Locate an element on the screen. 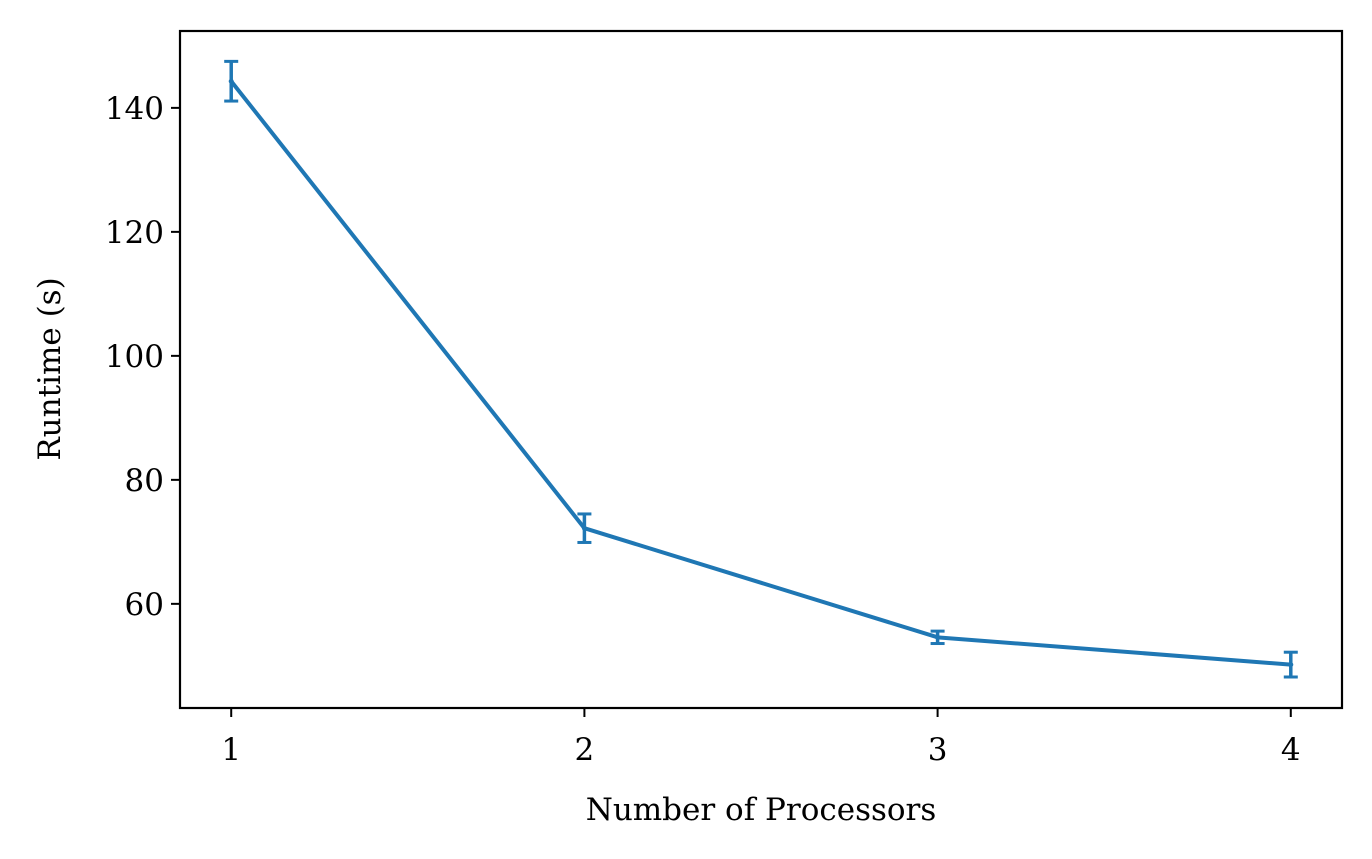 The width and height of the screenshot is (1372, 859). x-tick-label: 2 is located at coordinates (585, 750).